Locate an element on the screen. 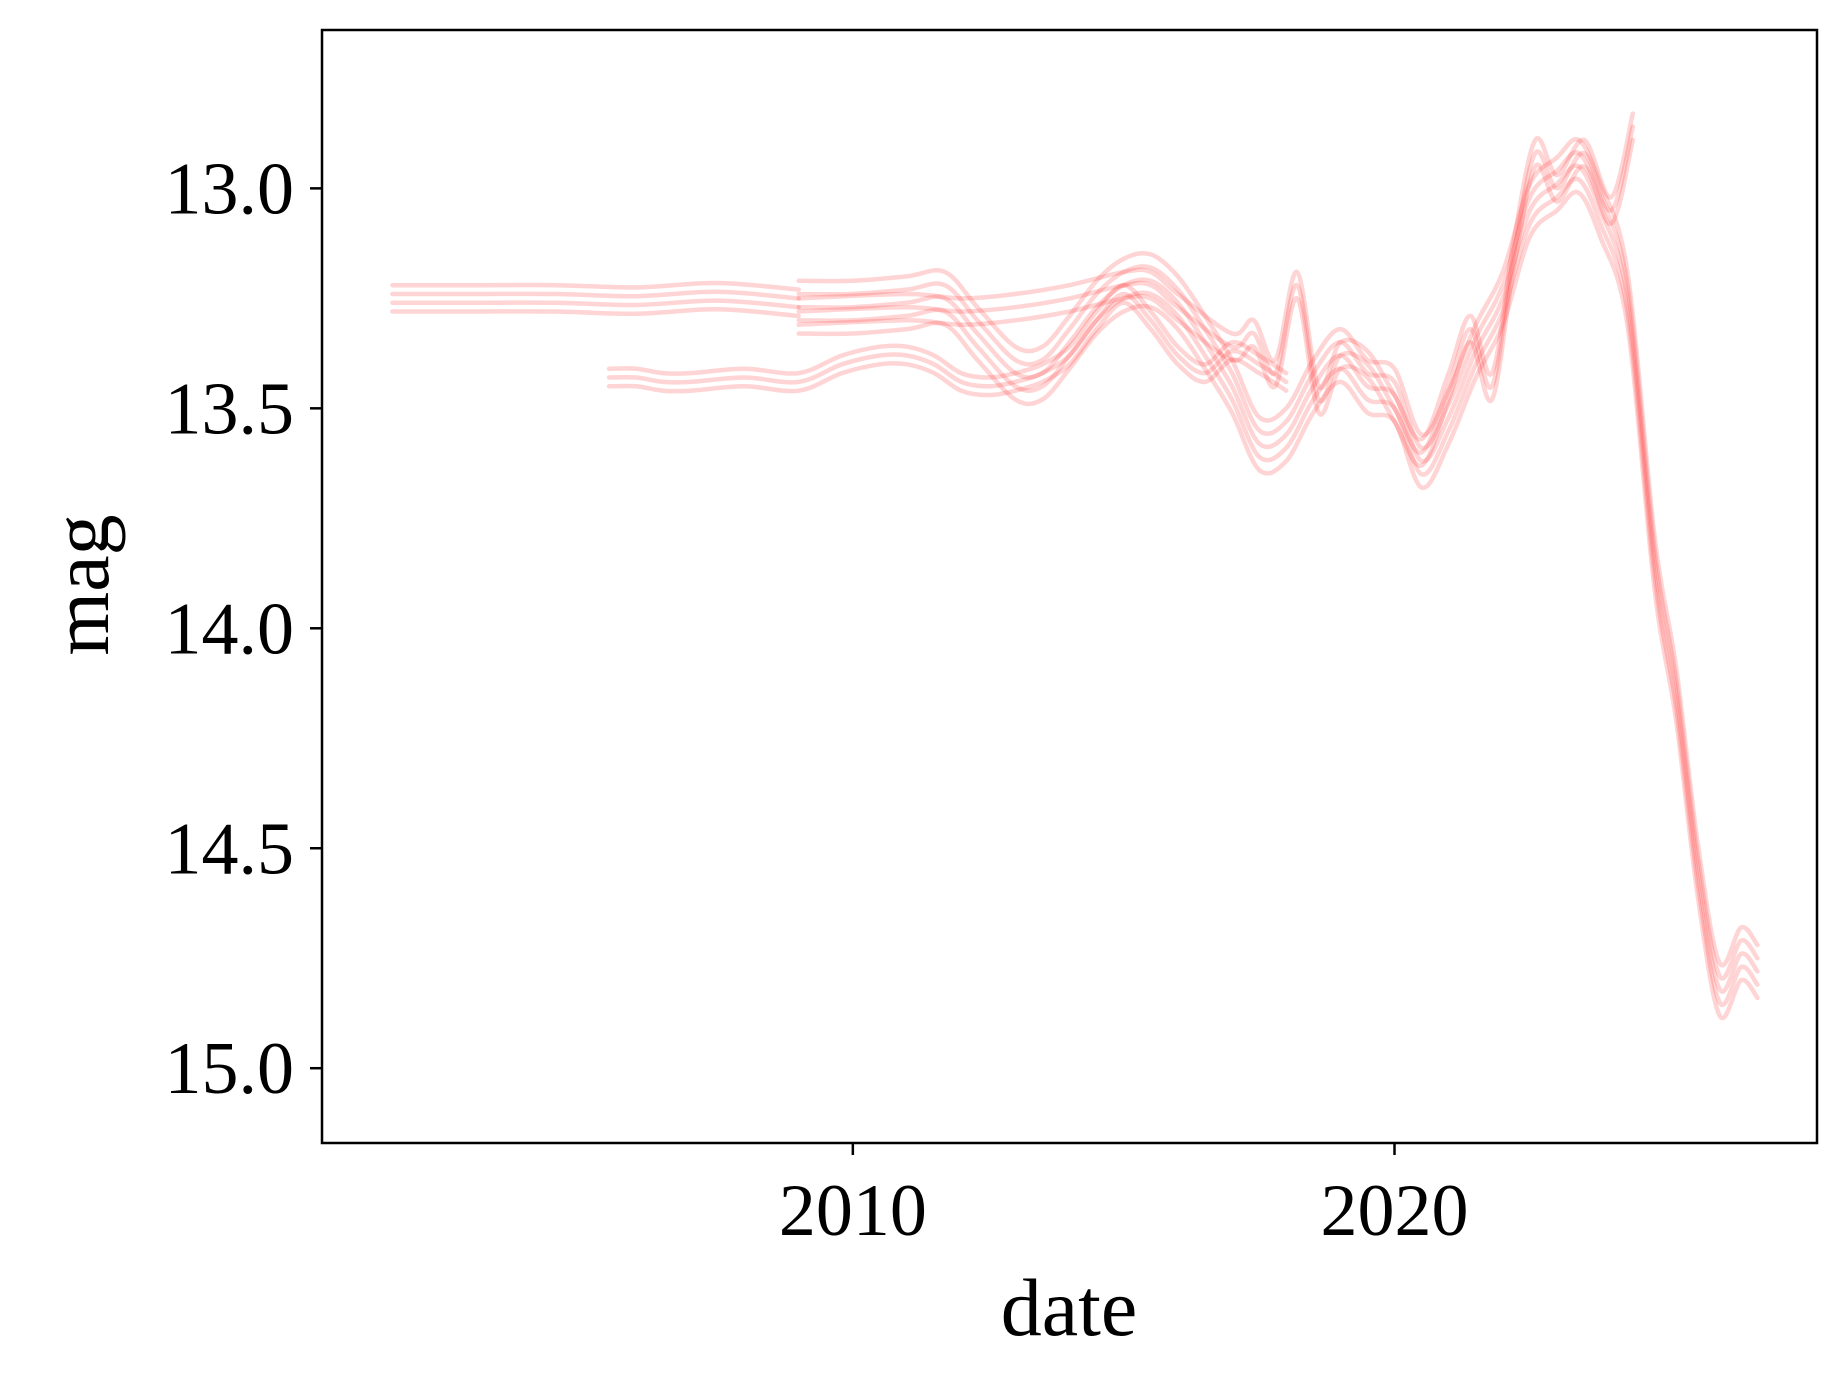  x-tick-label: 2010 is located at coordinates (853, 1211).